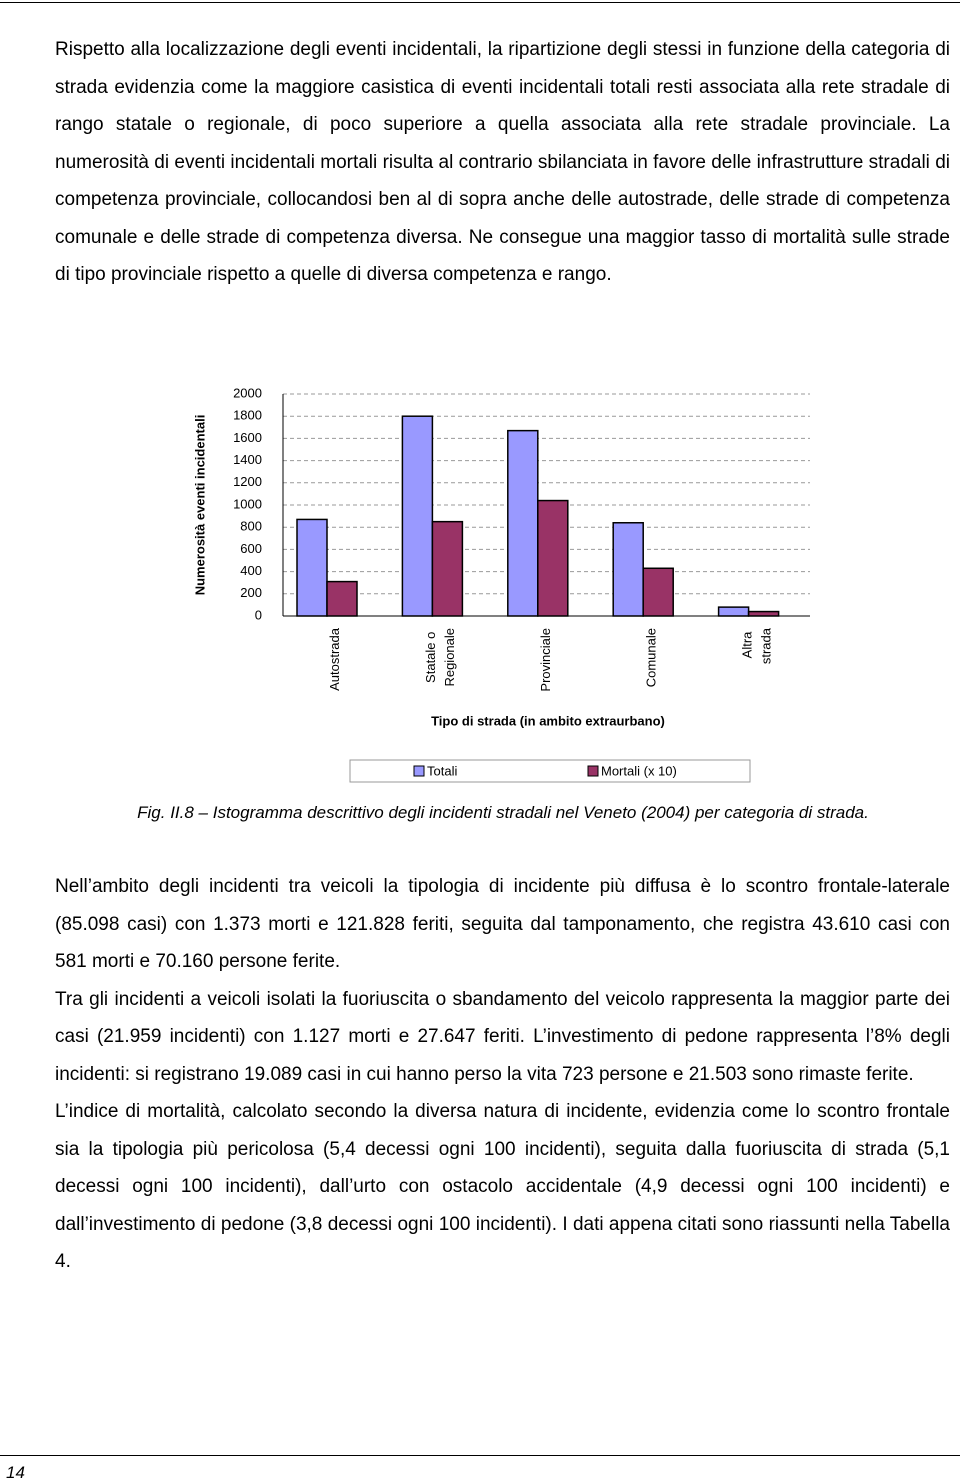 The height and width of the screenshot is (1483, 960). Describe the element at coordinates (548, 720) in the screenshot. I see `x-axis-title: Tipo di strada (in ambito extraurbano)` at that location.